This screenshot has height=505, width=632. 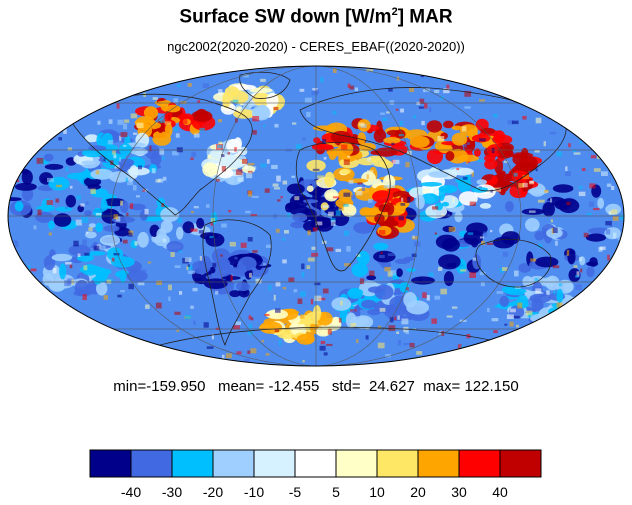 What do you see at coordinates (391, 386) in the screenshot?
I see `stat-std-value: 24.627` at bounding box center [391, 386].